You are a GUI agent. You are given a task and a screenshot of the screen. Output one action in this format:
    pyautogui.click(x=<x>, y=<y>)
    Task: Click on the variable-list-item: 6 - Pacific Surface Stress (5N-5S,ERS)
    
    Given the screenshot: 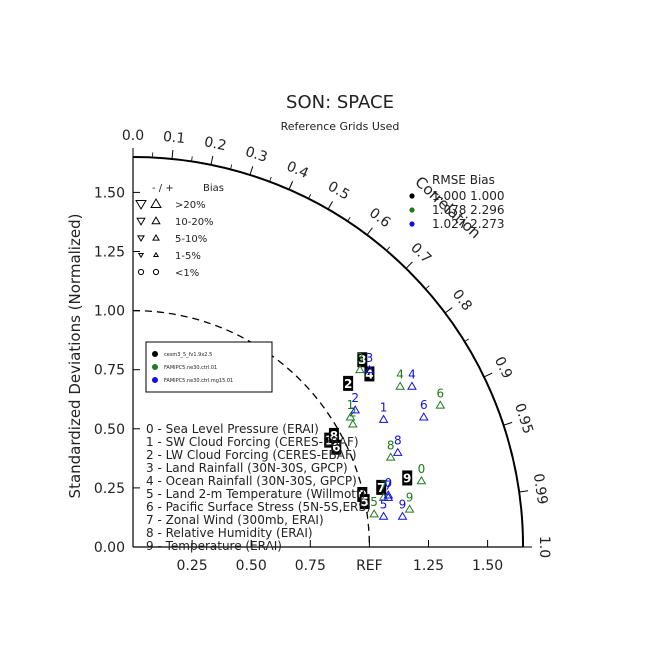 What is the action you would take?
    pyautogui.click(x=258, y=507)
    